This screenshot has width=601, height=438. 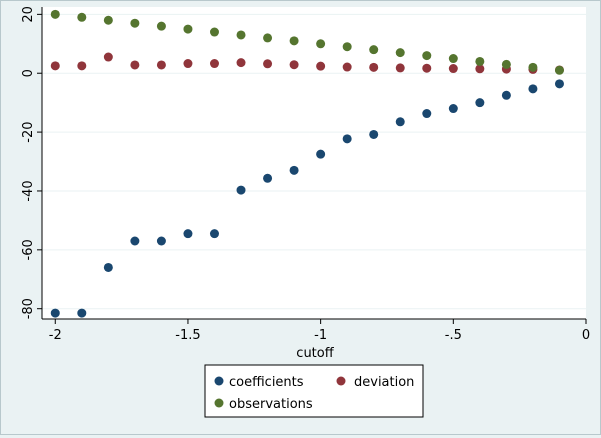 I want to click on y-tick-label: -20, so click(x=28, y=131).